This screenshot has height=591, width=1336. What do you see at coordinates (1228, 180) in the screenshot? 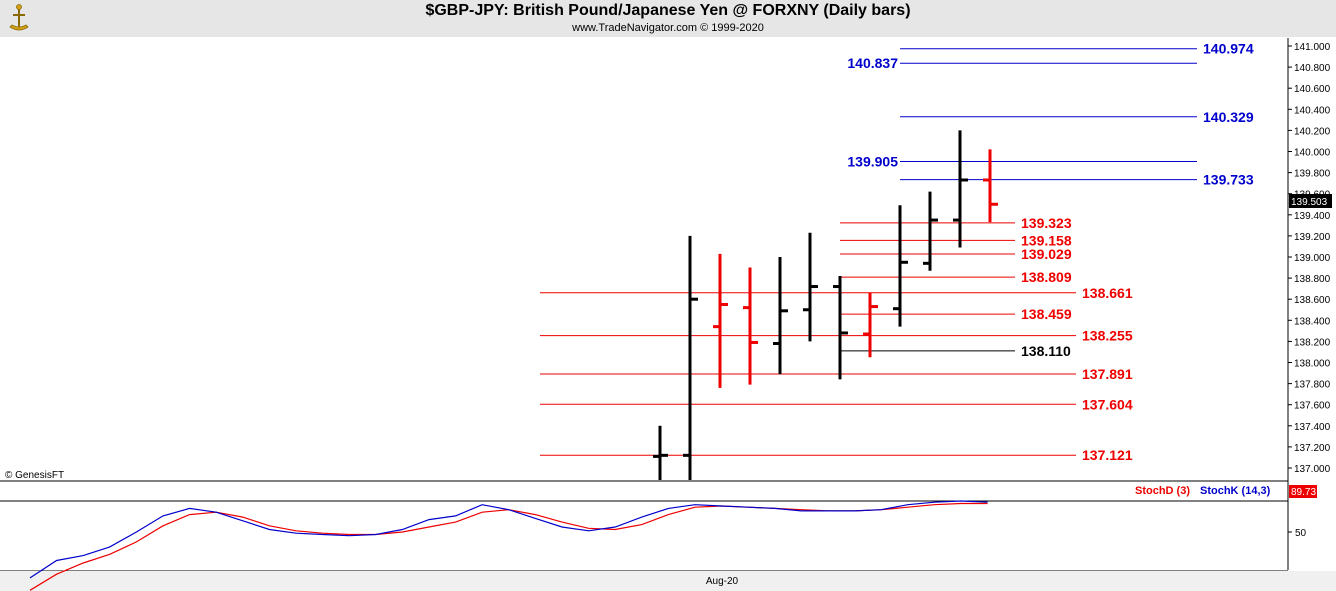
I see `resistance-level-label: 139.733` at bounding box center [1228, 180].